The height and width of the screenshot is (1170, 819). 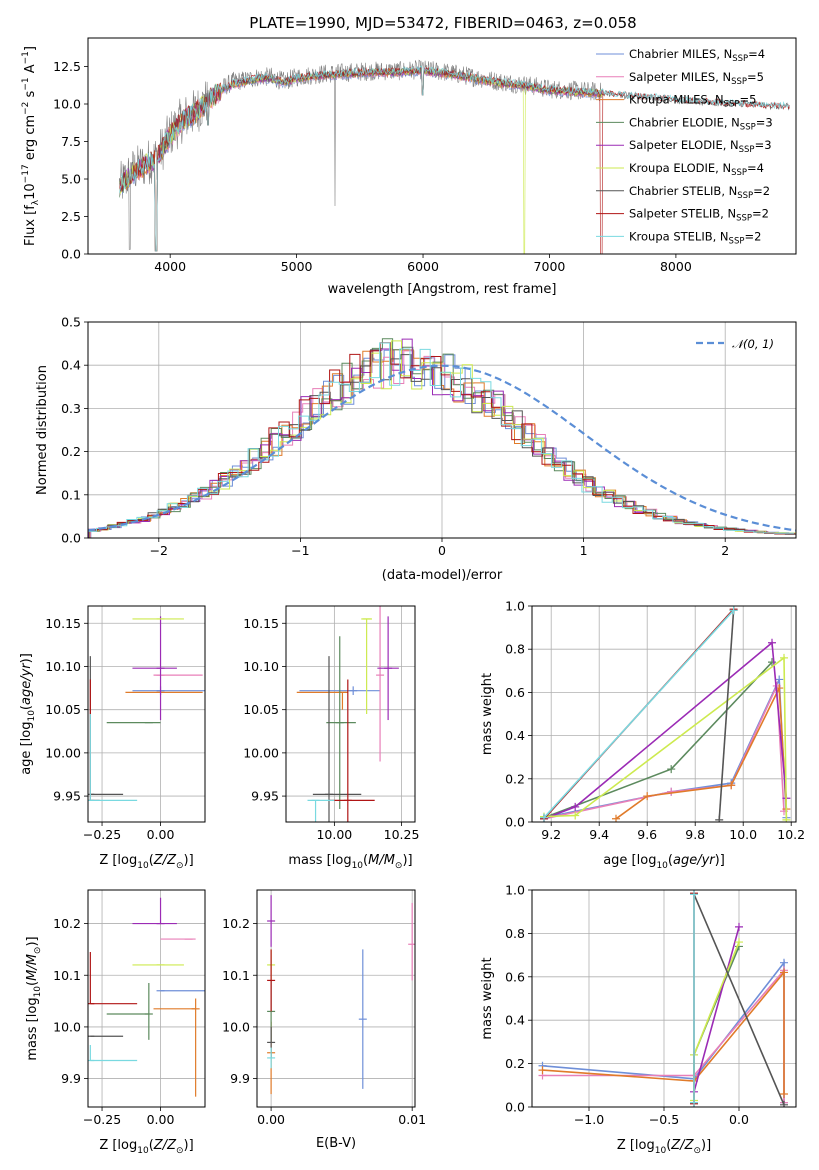 I want to click on x-tick-label: −0.25, so click(x=102, y=1119).